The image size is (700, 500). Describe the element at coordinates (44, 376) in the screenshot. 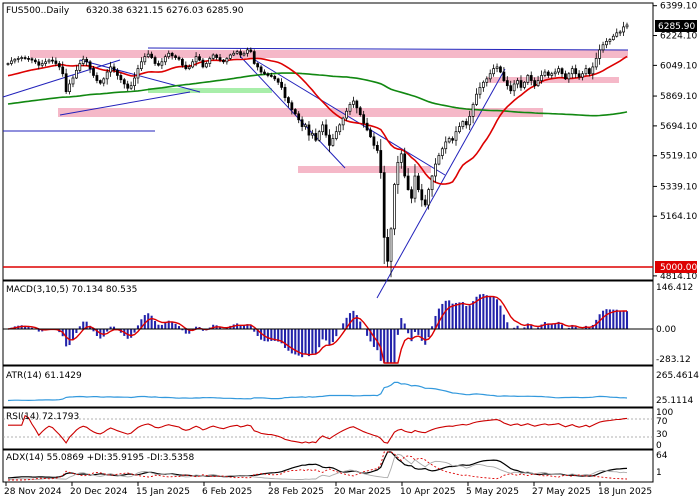

I see `atr-label: ATR(14) 61.1429` at that location.